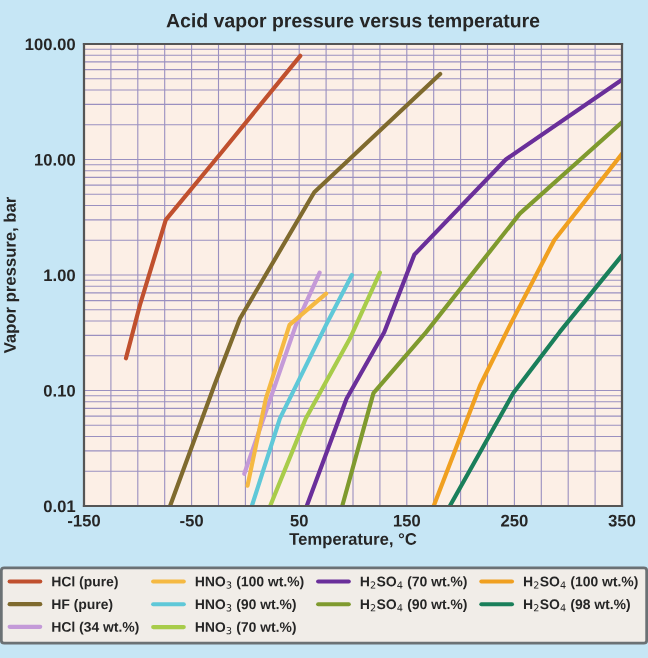 This screenshot has height=658, width=648. Describe the element at coordinates (83, 520) in the screenshot. I see `x-tick-label: -150` at that location.